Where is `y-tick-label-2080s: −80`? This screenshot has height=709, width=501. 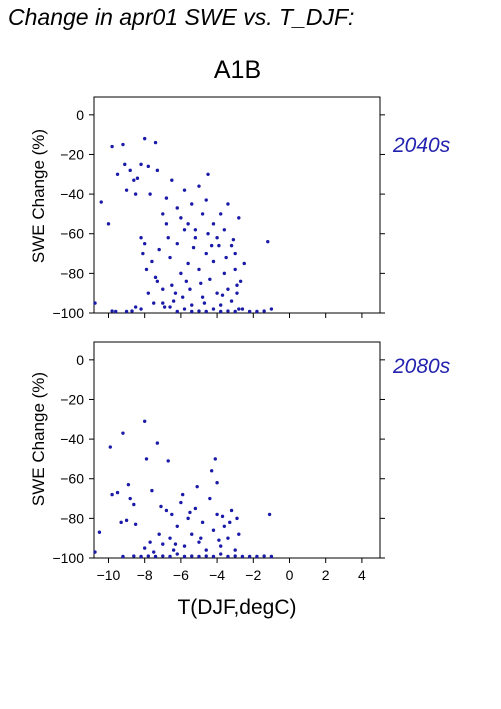
y-tick-label-2080s: −80 is located at coordinates (72, 518).